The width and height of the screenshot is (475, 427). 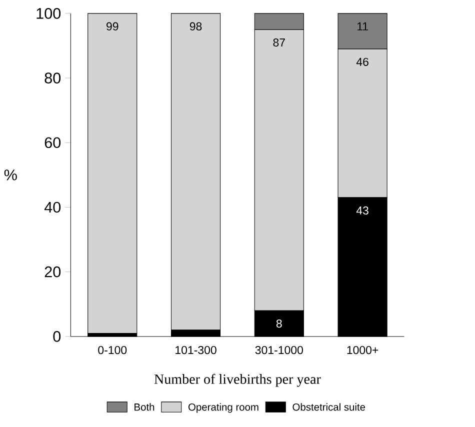 I want to click on data-label: 46, so click(x=362, y=62).